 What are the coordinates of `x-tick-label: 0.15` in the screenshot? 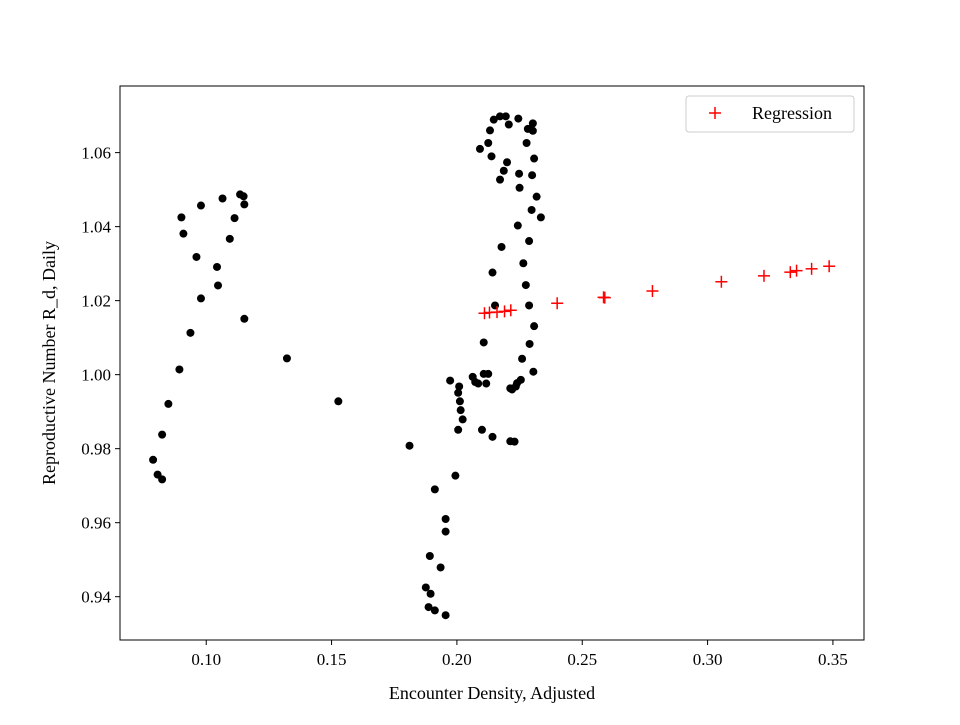 It's located at (332, 659).